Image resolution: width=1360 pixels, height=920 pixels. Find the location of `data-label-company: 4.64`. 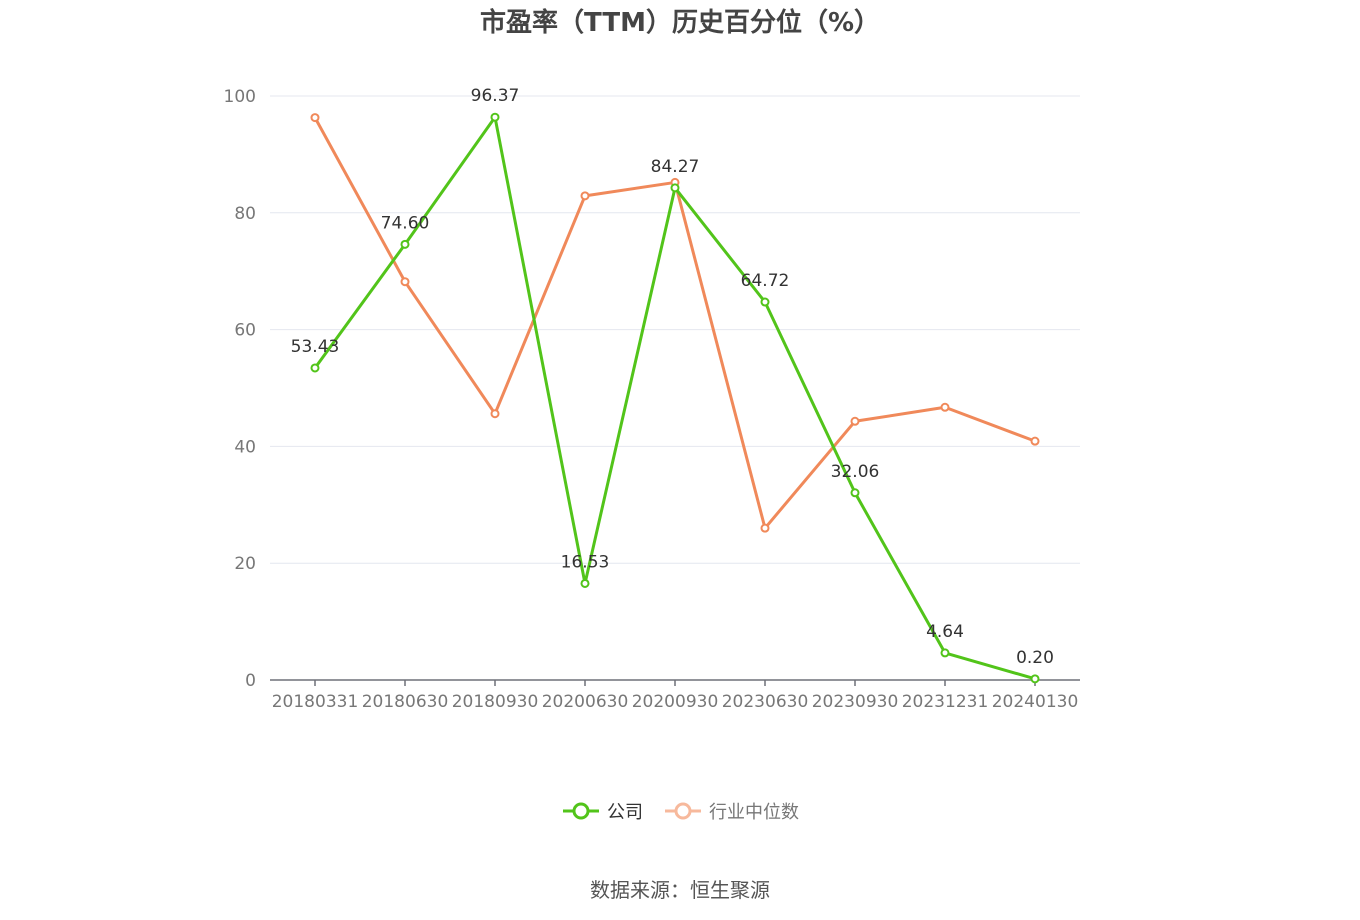

data-label-company: 4.64 is located at coordinates (945, 632).